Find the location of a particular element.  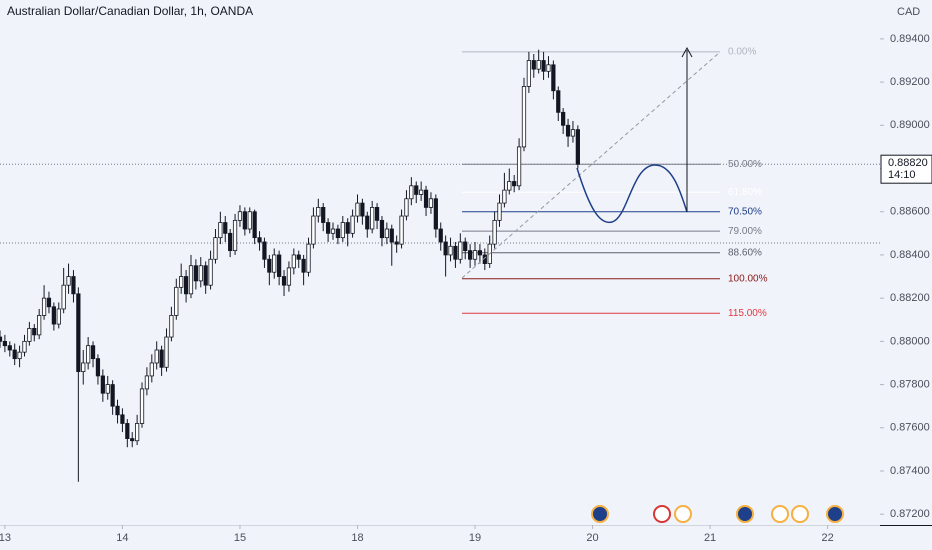

y-tick-label: 0.88600 is located at coordinates (910, 212).